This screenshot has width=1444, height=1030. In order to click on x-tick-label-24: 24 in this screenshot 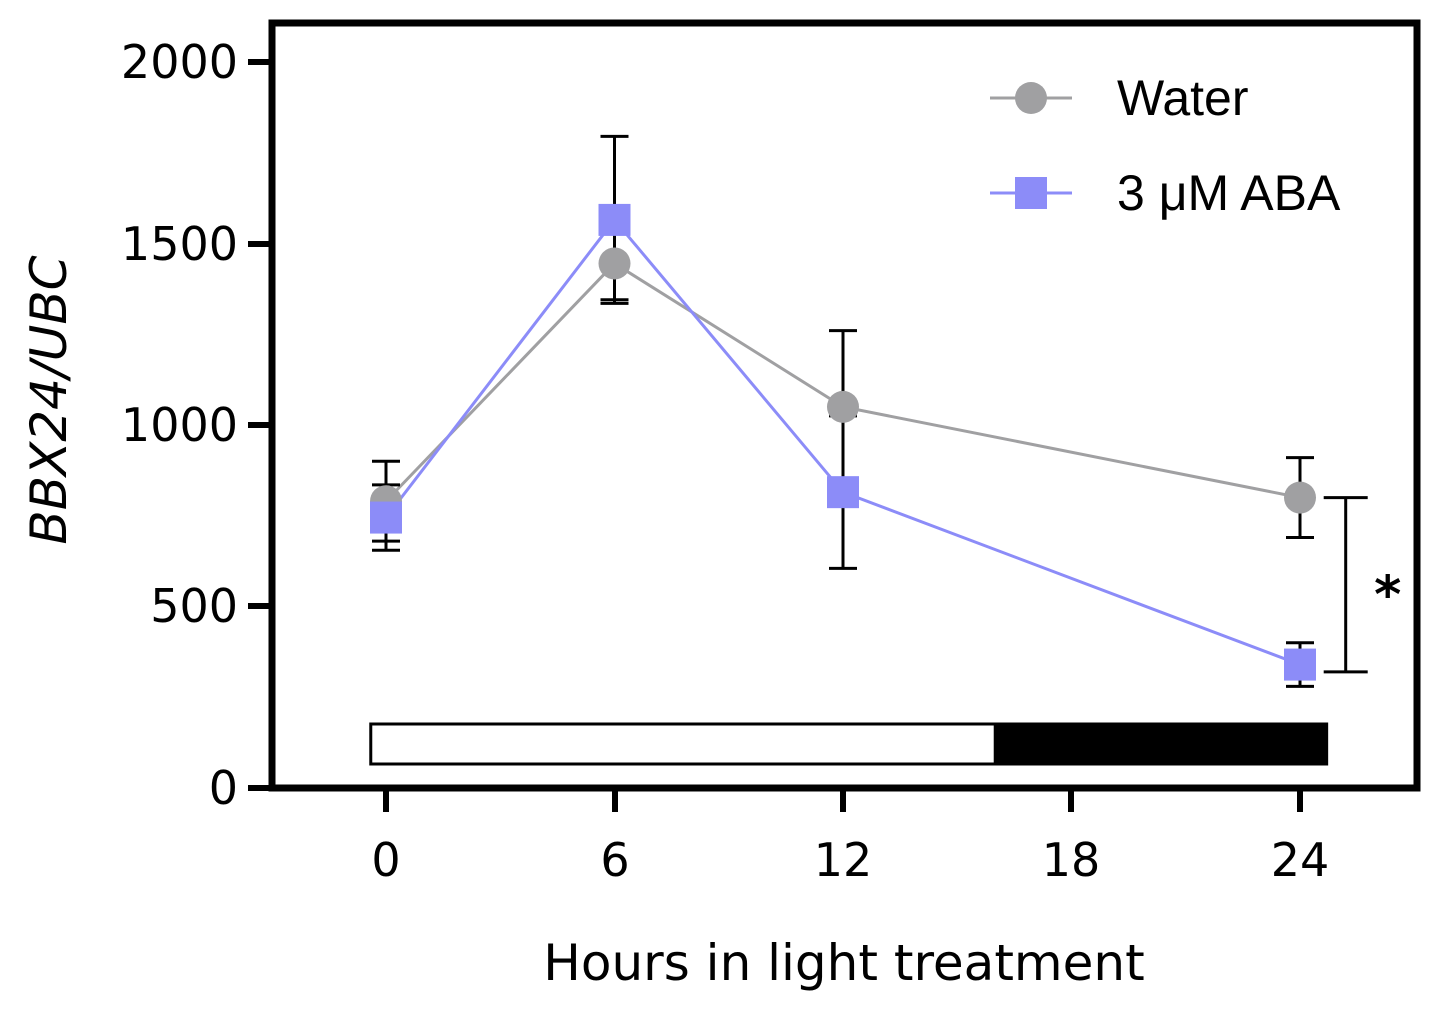, I will do `click(1300, 860)`.